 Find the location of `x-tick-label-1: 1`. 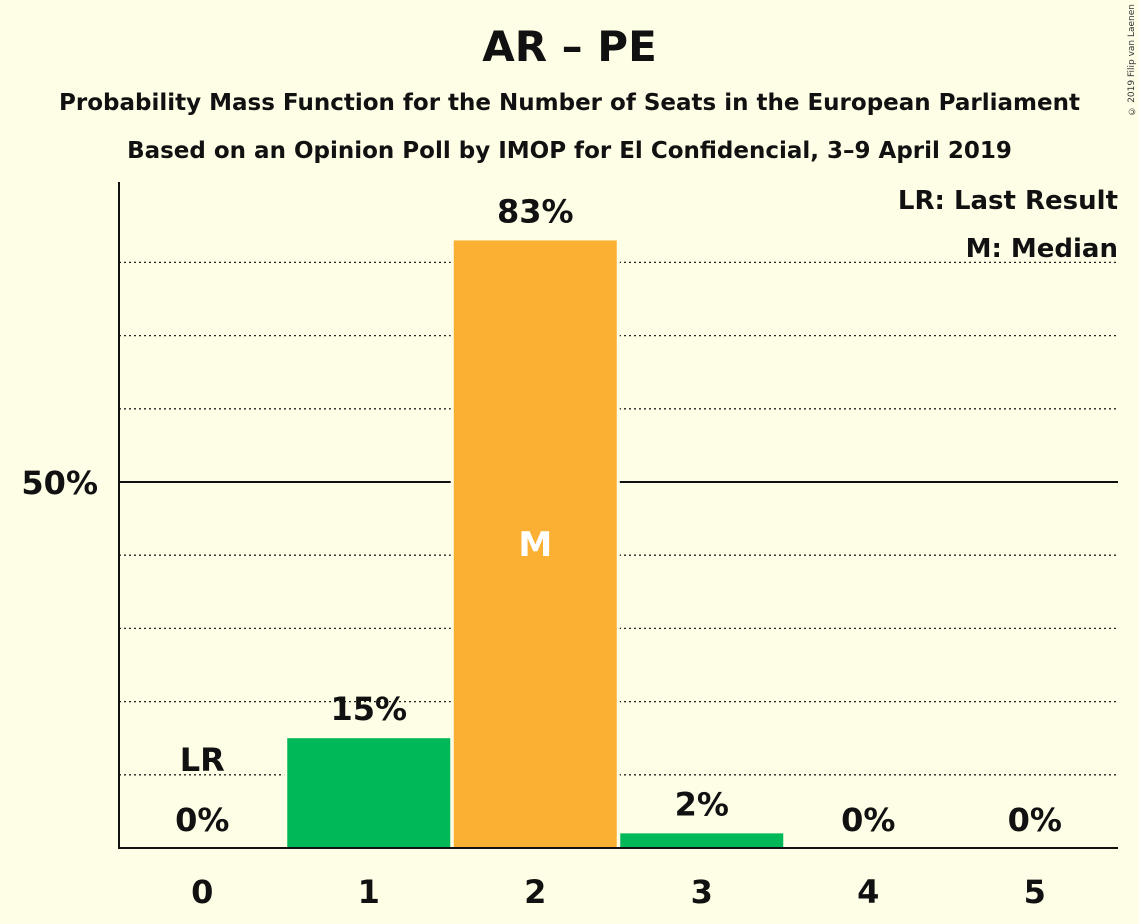

x-tick-label-1: 1 is located at coordinates (369, 892).